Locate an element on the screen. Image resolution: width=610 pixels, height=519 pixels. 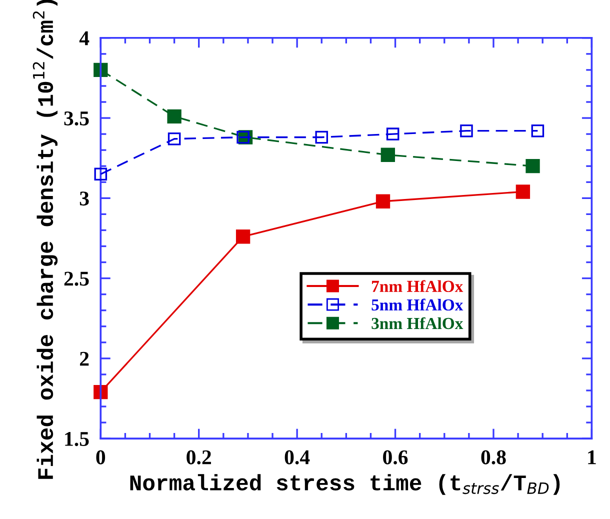
legend-label: 5nm HfAlOx is located at coordinates (418, 304).